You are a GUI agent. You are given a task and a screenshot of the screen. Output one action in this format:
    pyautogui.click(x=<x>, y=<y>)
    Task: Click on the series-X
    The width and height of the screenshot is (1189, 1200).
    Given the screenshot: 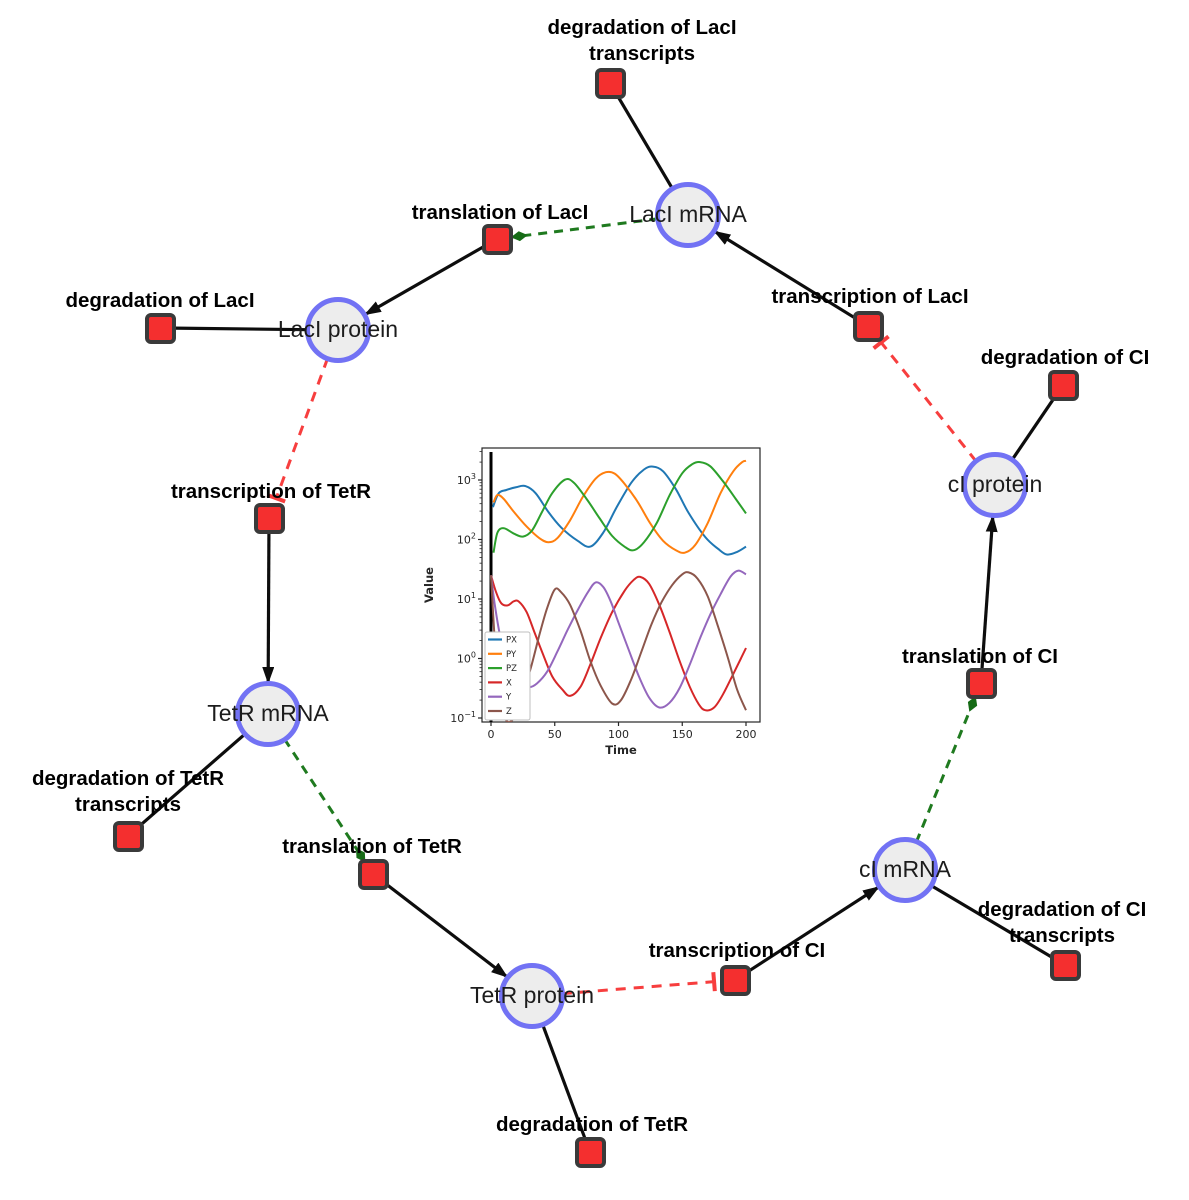 What is the action you would take?
    pyautogui.click(x=618, y=643)
    